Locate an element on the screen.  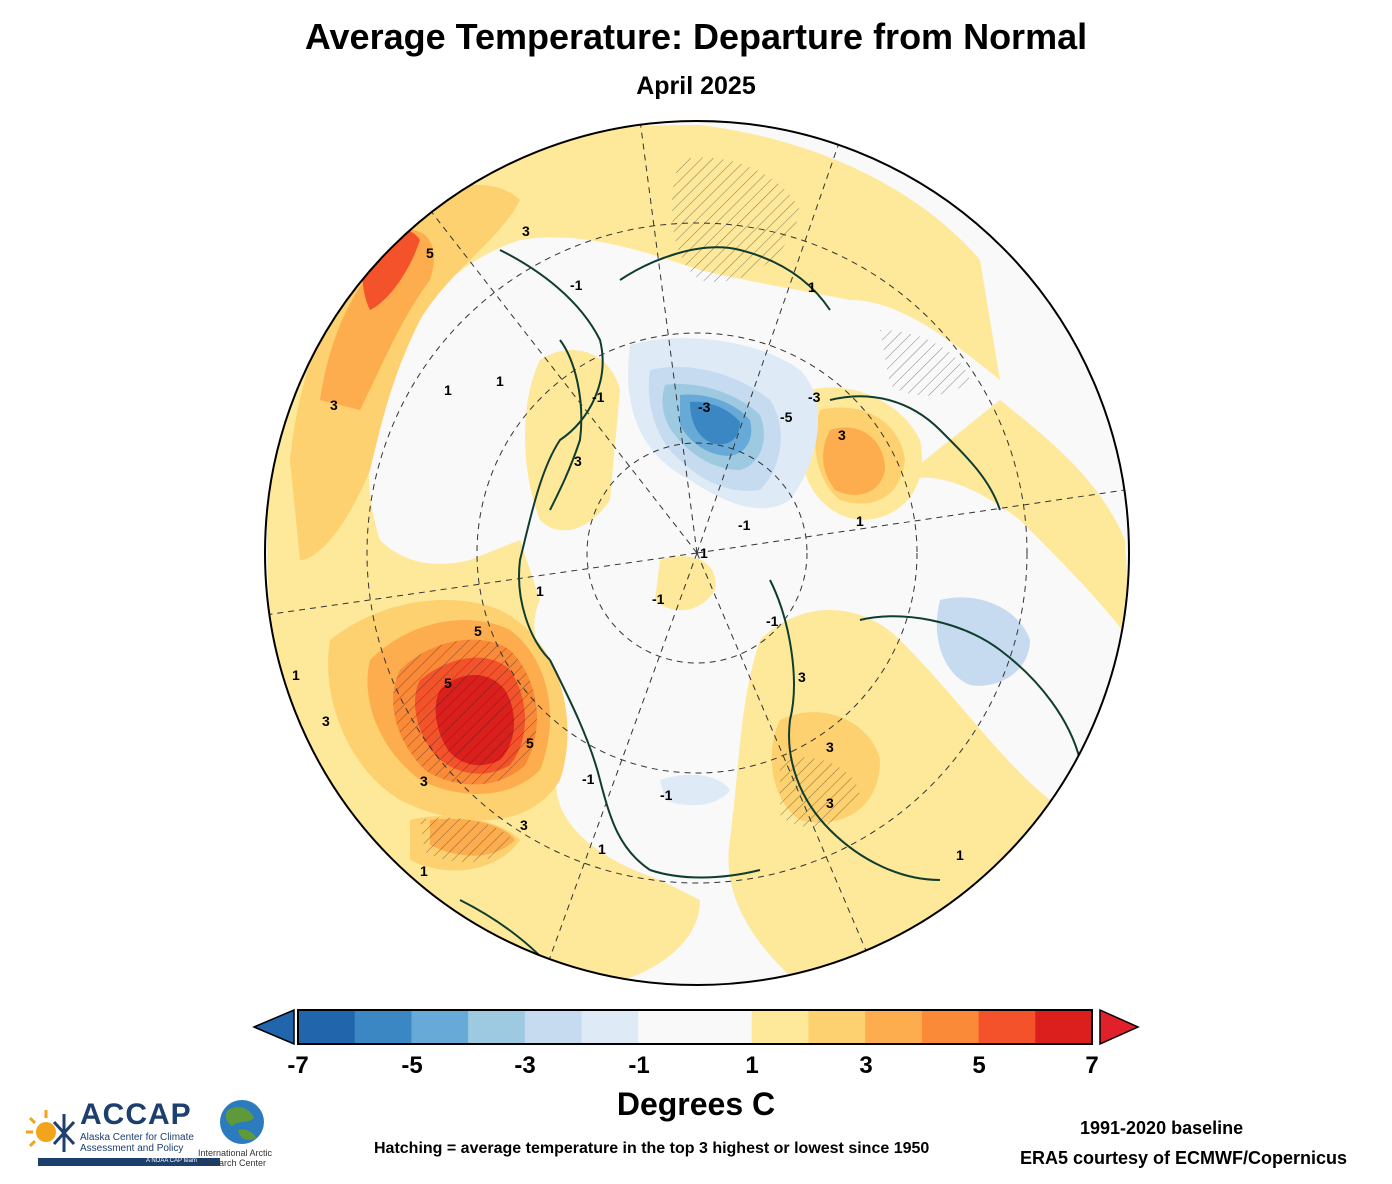
colorbar-tick-label: -1 is located at coordinates (639, 1065).